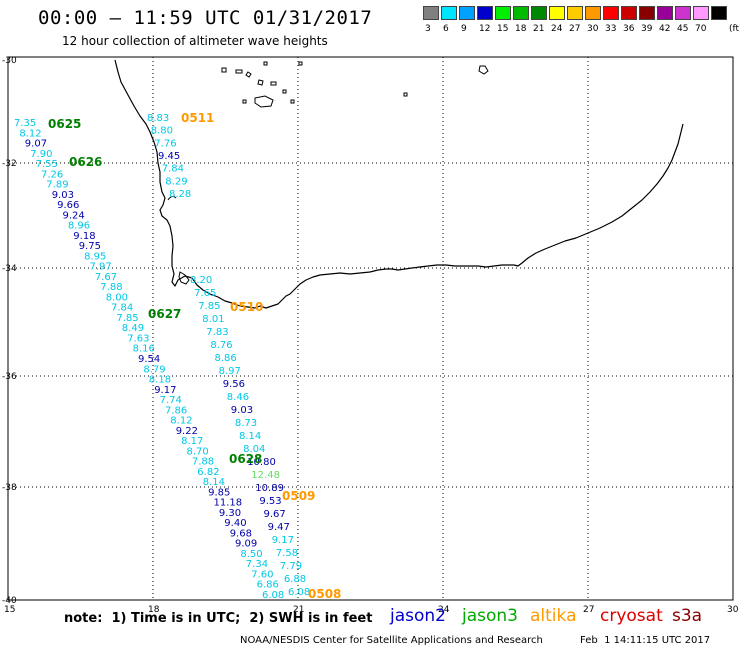 The width and height of the screenshot is (740, 650). Describe the element at coordinates (734, 29) in the screenshot. I see `legend-unit: (ft)` at that location.